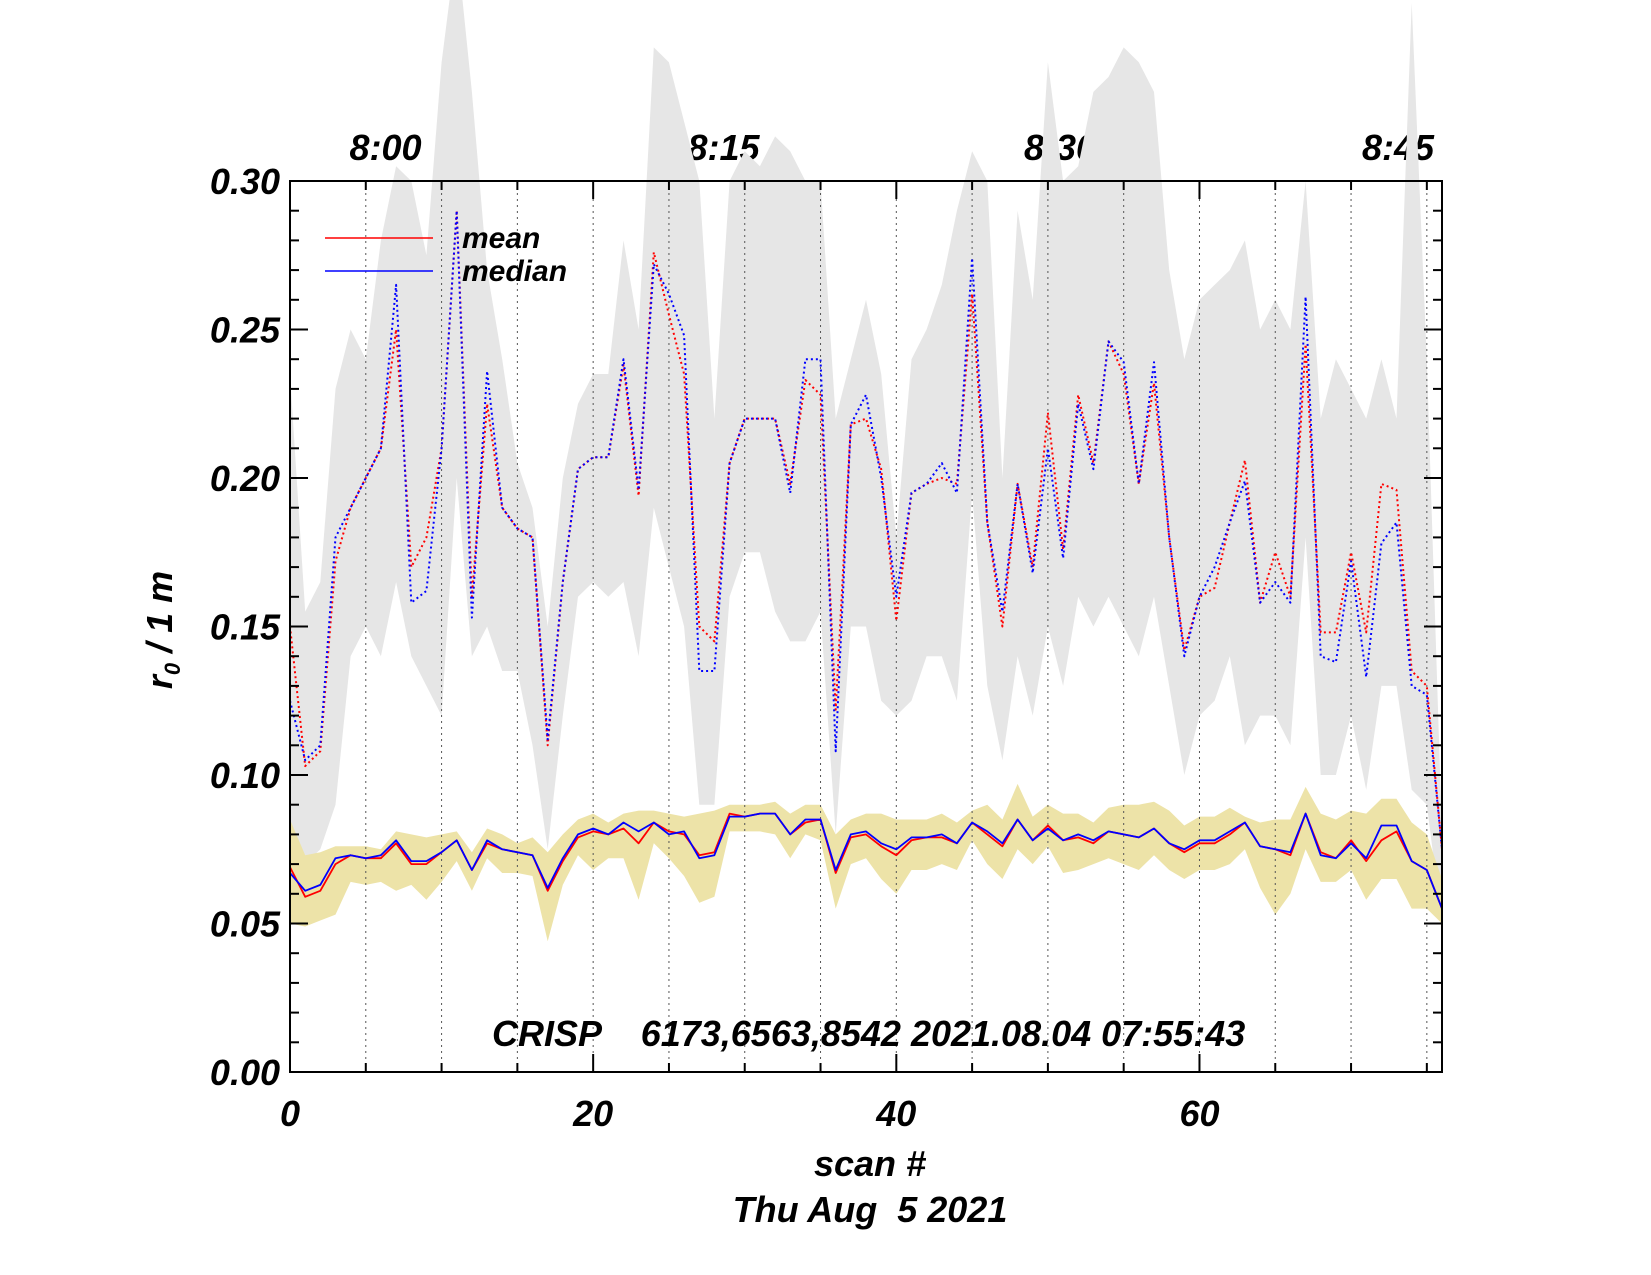 Image resolution: width=1651 pixels, height=1275 pixels. What do you see at coordinates (592, 1113) in the screenshot?
I see `x-tick-label-20: 20` at bounding box center [592, 1113].